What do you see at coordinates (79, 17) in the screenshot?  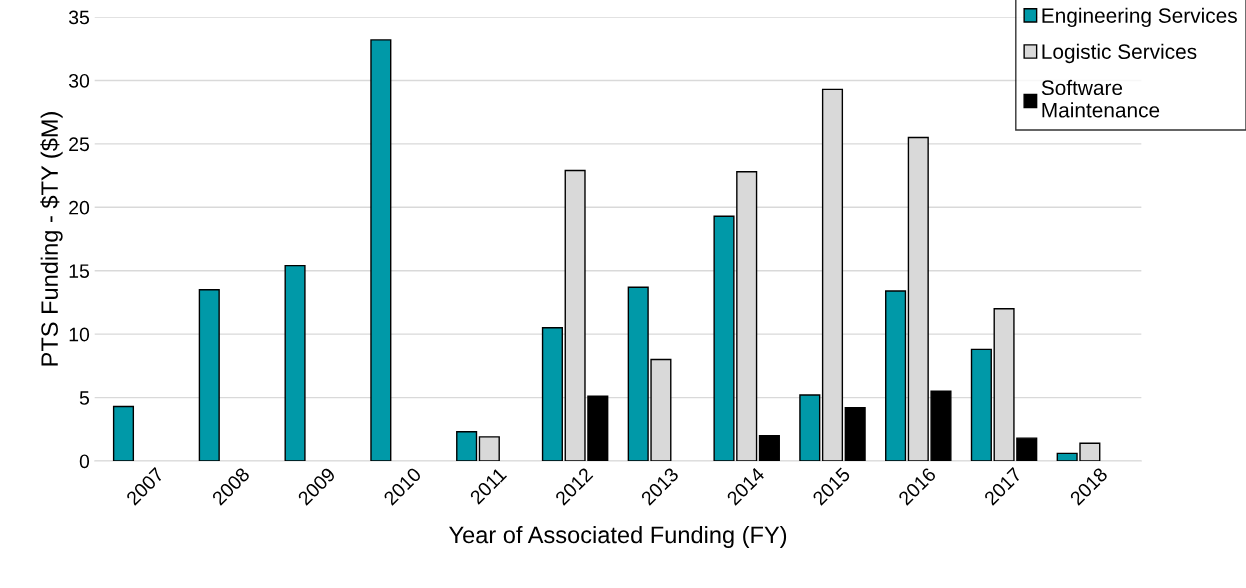 I see `y-tick-label: 35` at bounding box center [79, 17].